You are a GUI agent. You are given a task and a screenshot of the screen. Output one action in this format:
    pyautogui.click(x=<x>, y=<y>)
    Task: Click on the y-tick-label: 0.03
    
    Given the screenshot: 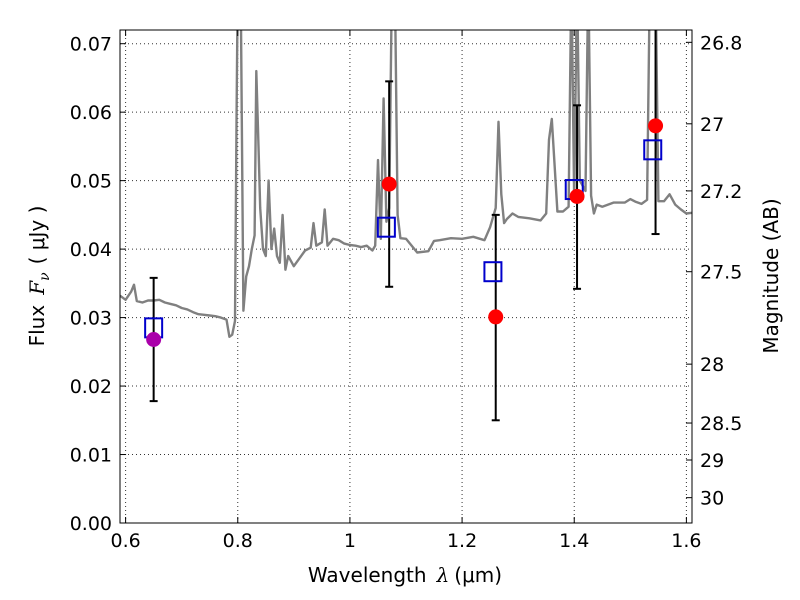 What is the action you would take?
    pyautogui.click(x=91, y=319)
    